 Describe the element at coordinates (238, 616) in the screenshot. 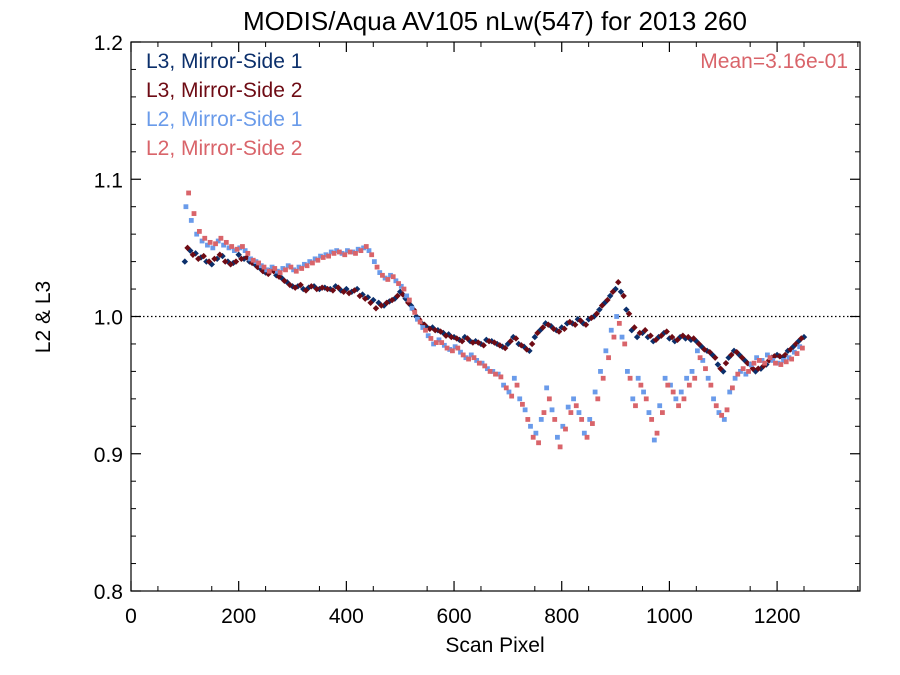

I see `x-tick-label: 200` at that location.